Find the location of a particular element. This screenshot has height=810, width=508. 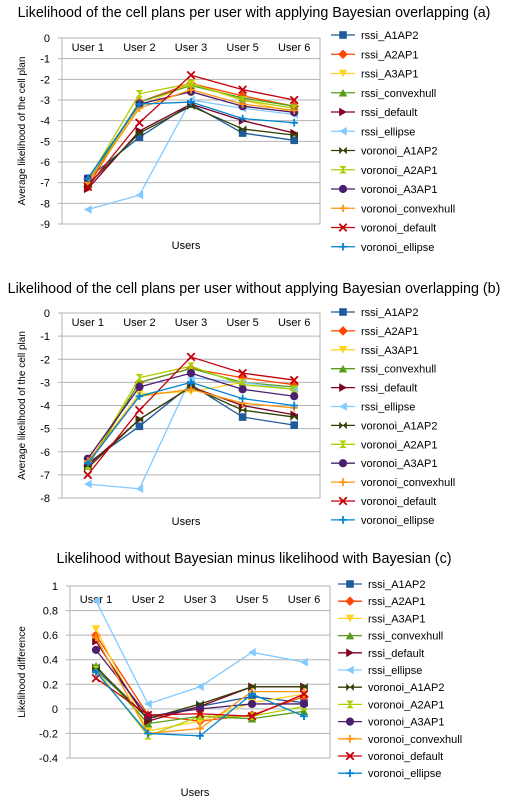

y-axis-label: Average likelihood of the cell plan is located at coordinates (22, 405).